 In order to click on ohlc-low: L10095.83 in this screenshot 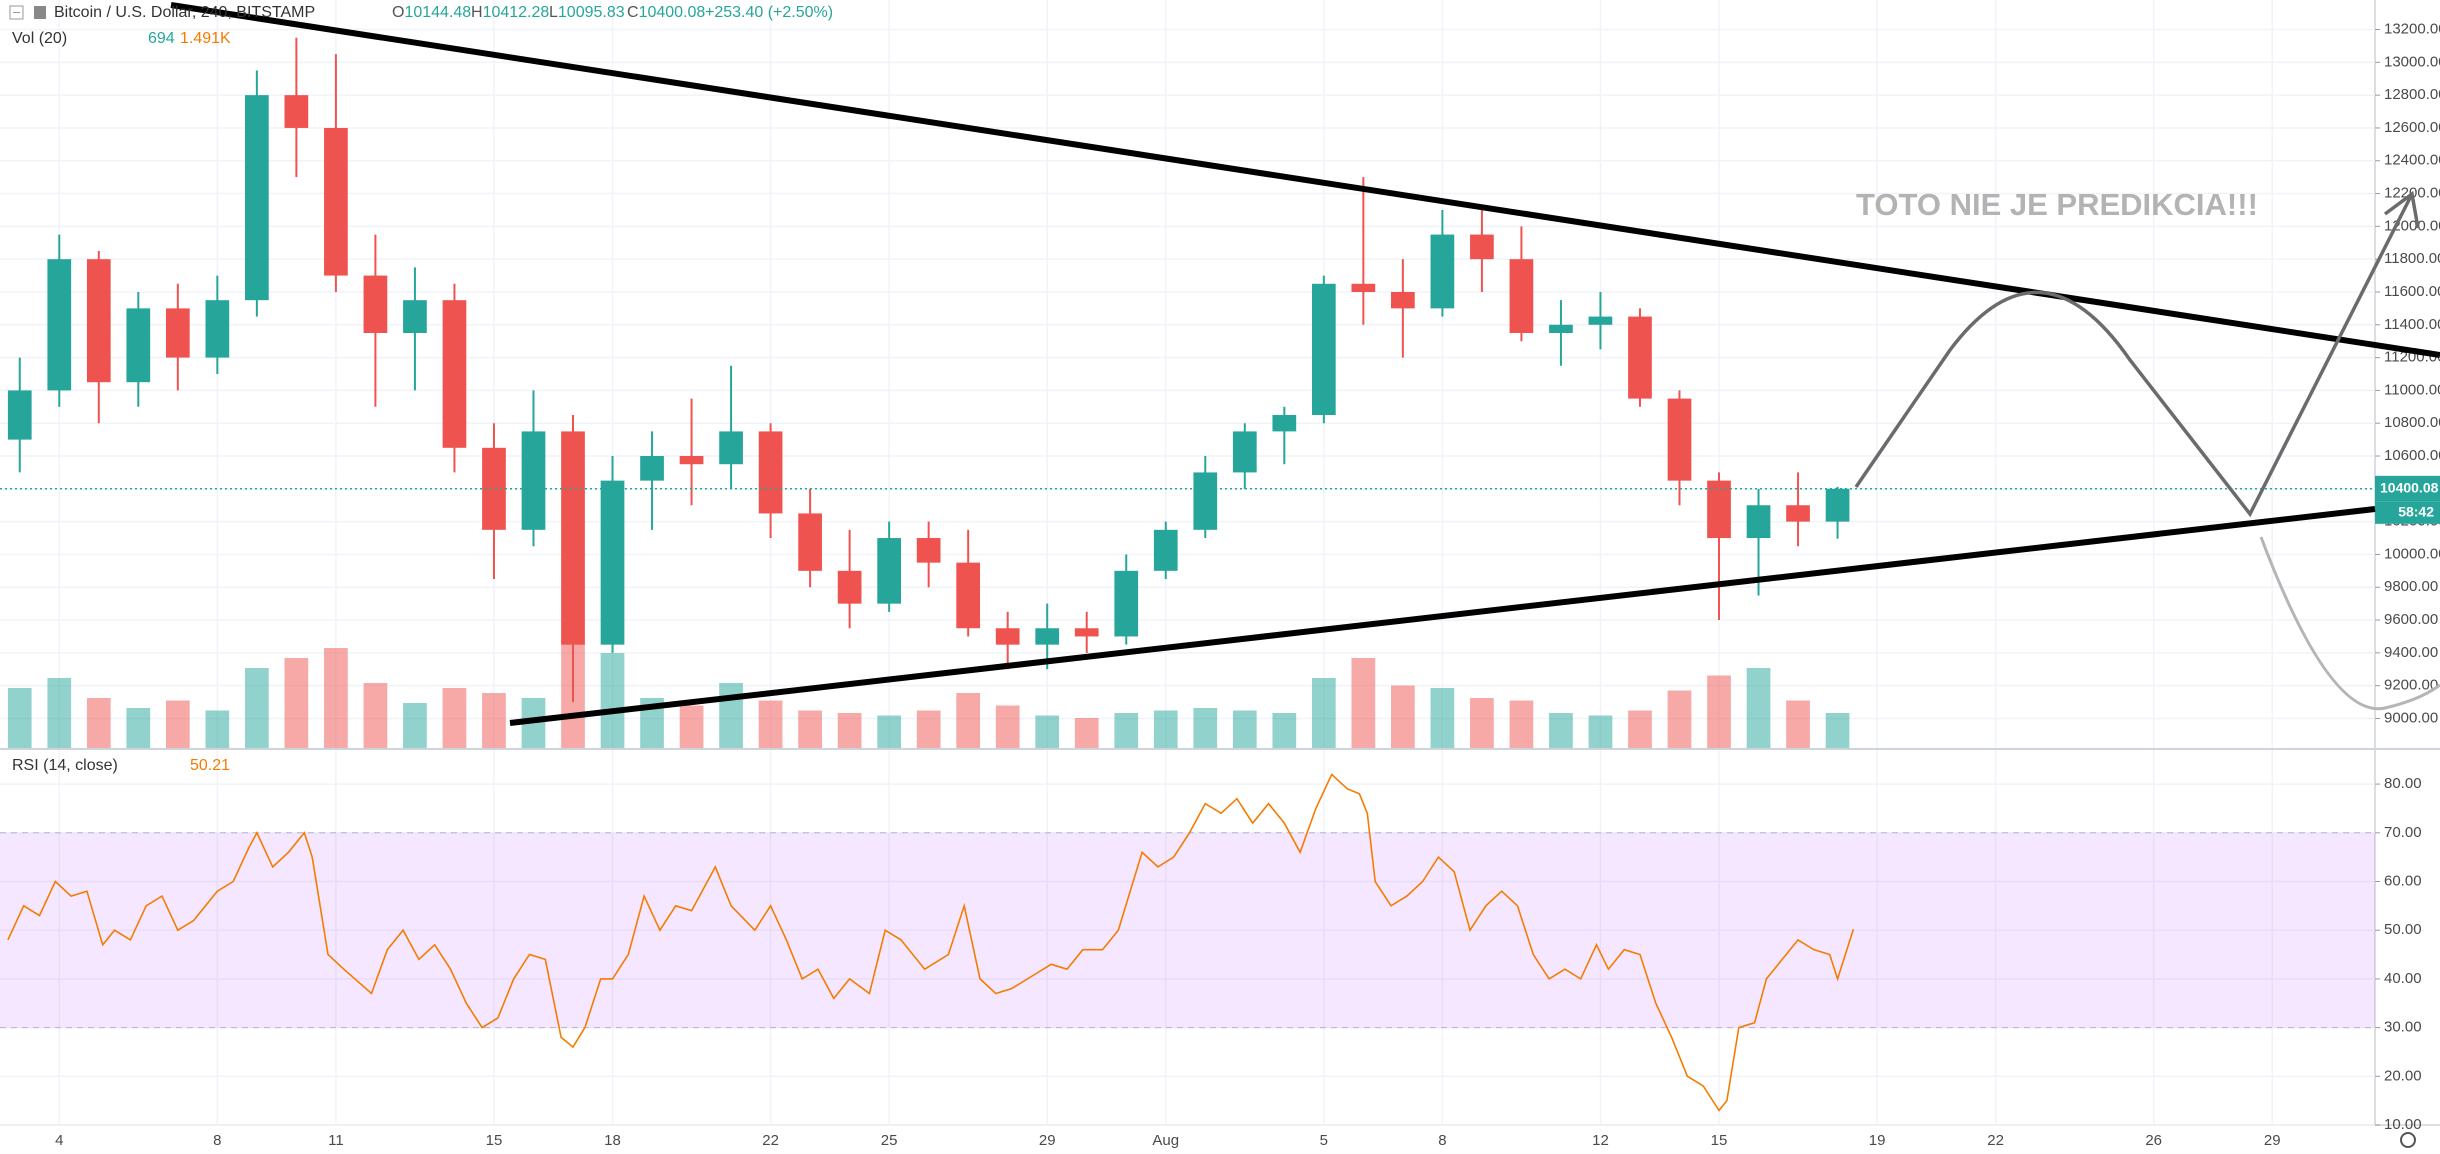, I will do `click(587, 12)`.